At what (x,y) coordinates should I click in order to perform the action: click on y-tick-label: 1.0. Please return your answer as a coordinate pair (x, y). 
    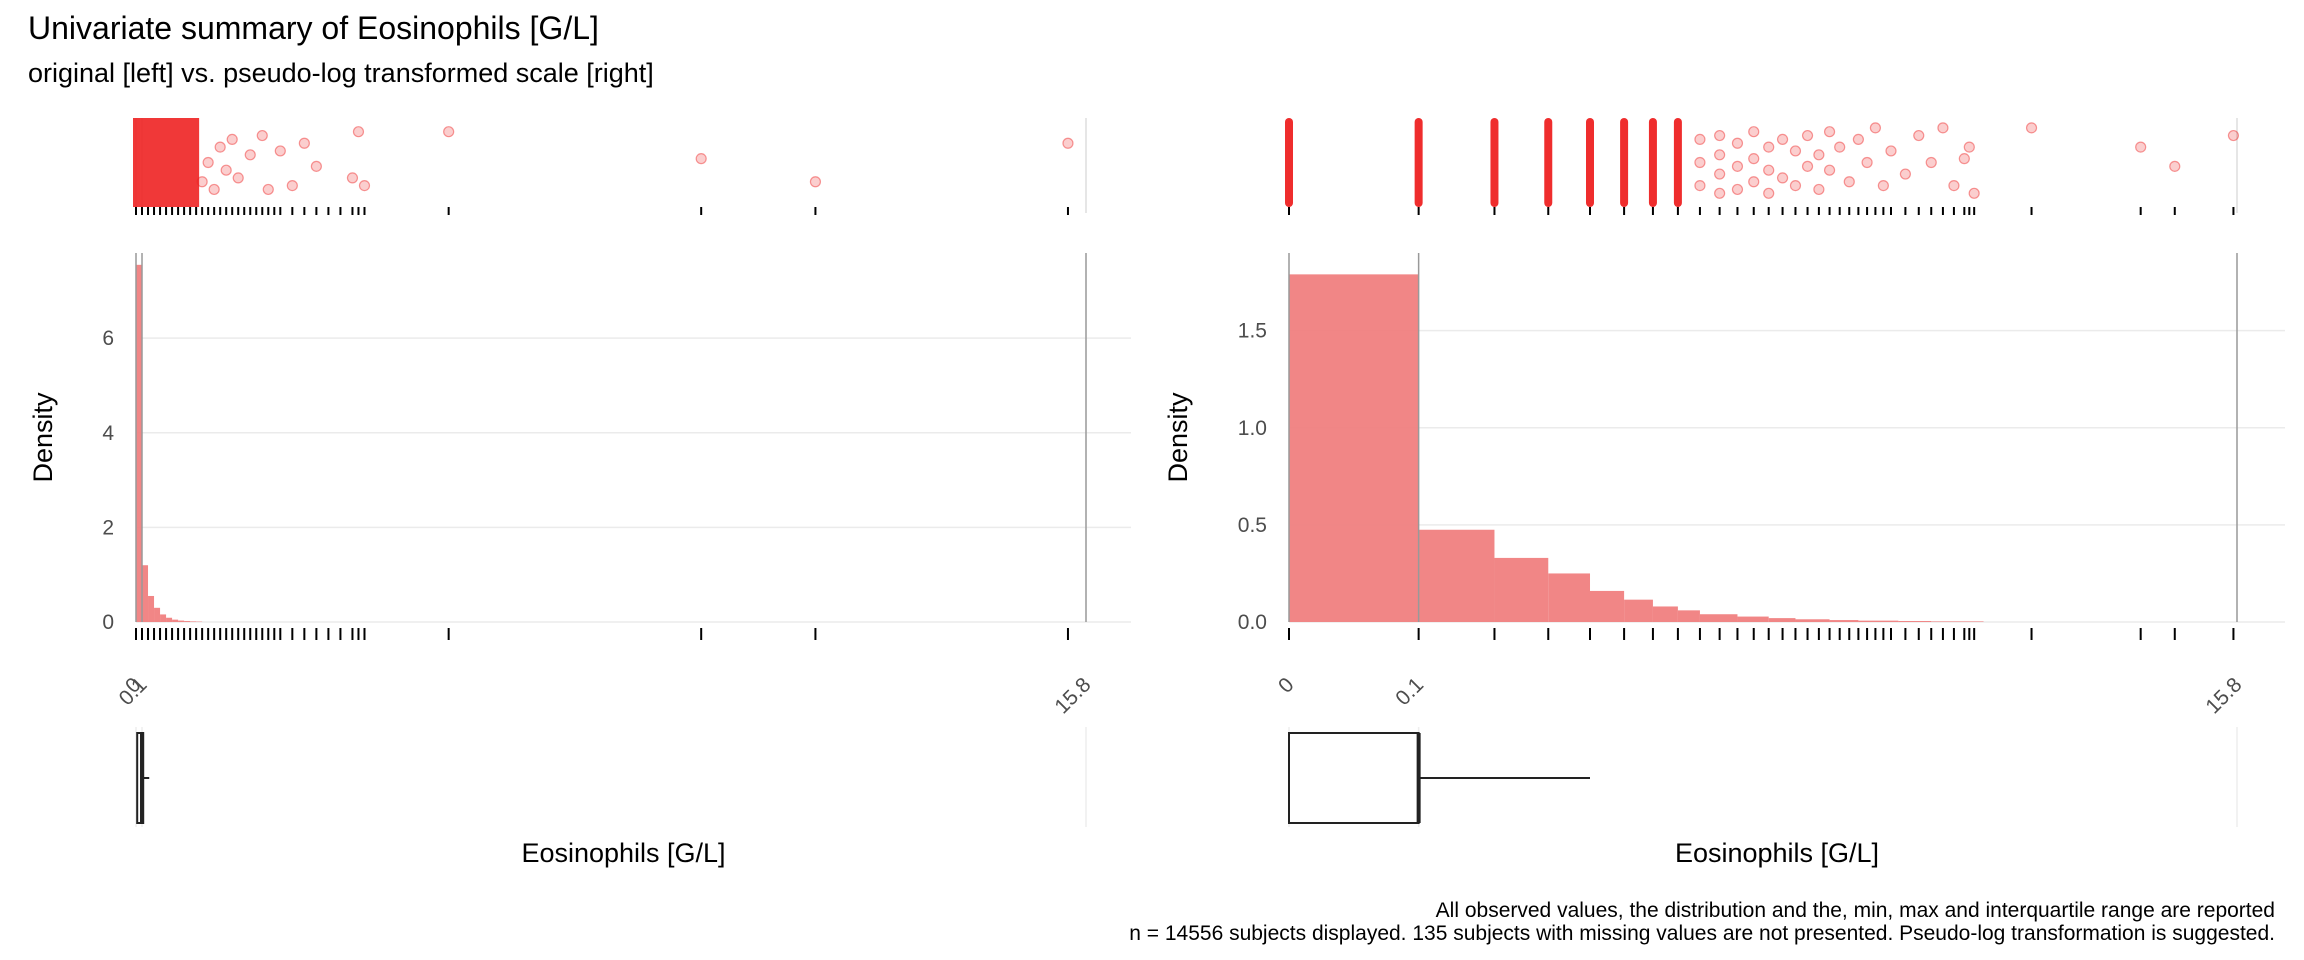
    Looking at the image, I should click on (1252, 428).